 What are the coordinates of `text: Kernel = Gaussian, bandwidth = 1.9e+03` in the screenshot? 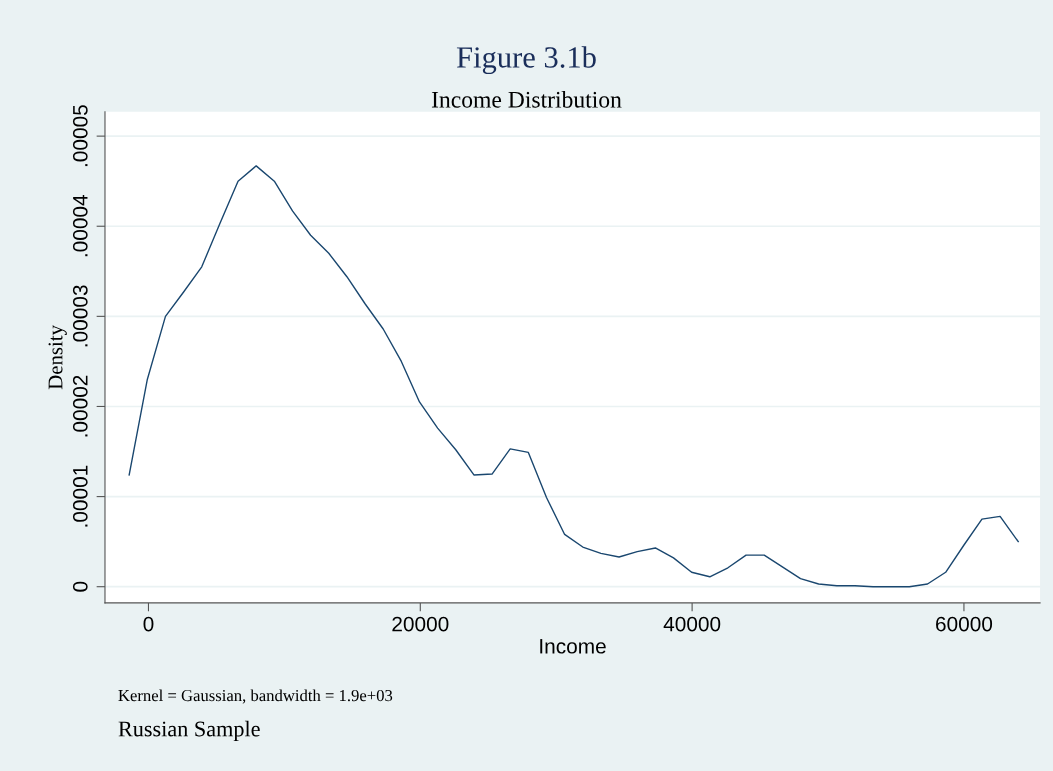 It's located at (255, 696).